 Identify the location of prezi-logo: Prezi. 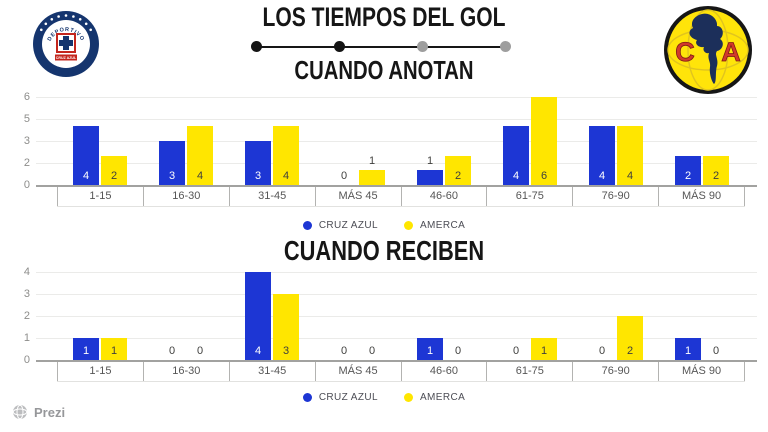
(38, 412).